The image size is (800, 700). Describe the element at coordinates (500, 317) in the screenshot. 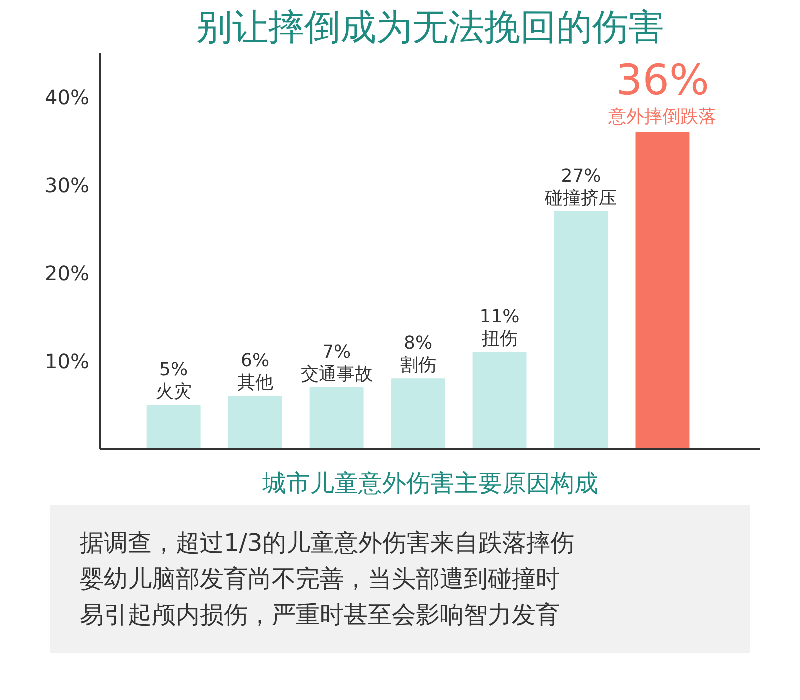

I see `data-label: 11%` at that location.